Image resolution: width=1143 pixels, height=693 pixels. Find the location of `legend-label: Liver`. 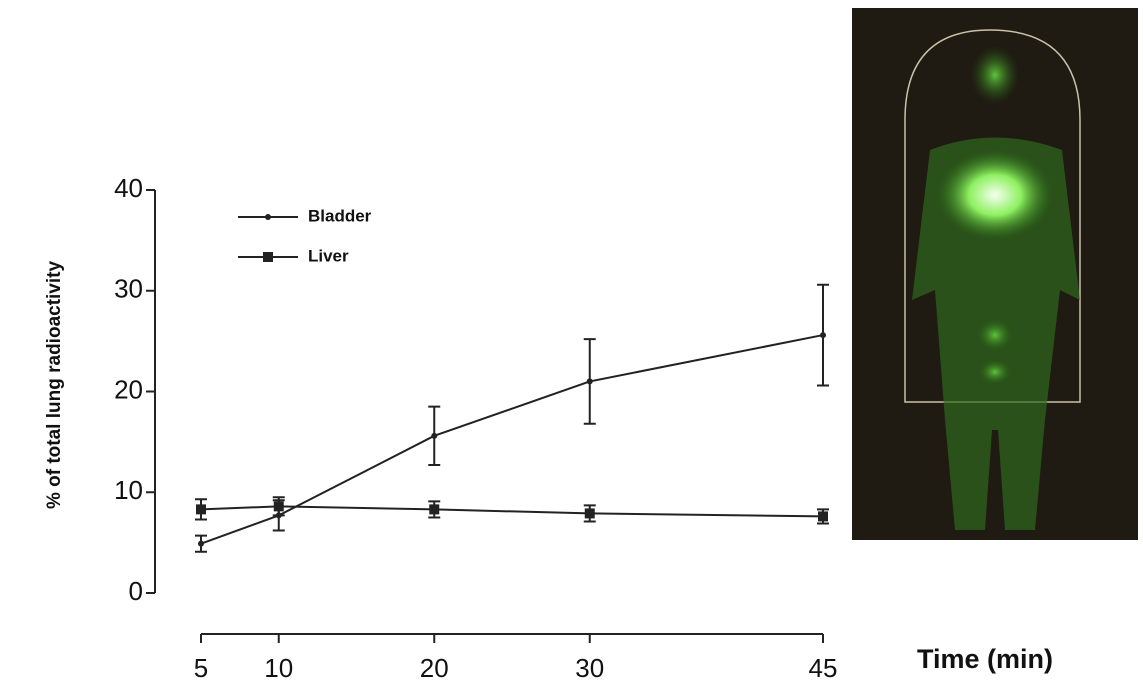

legend-label: Liver is located at coordinates (328, 255).